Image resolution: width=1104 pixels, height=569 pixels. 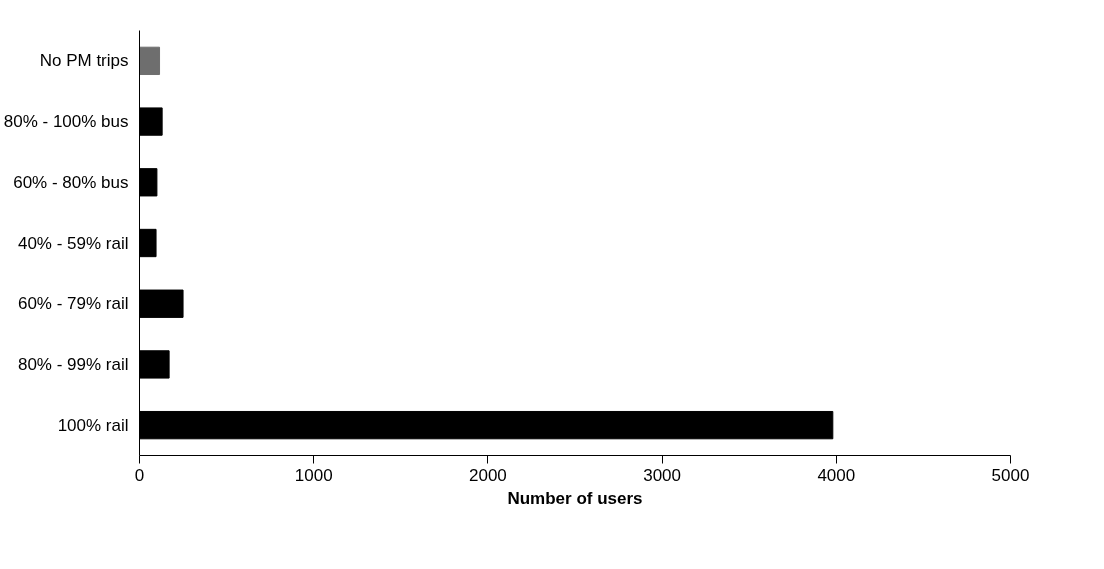 I want to click on y-tick-label: 40% - 59% rail, so click(x=73, y=243).